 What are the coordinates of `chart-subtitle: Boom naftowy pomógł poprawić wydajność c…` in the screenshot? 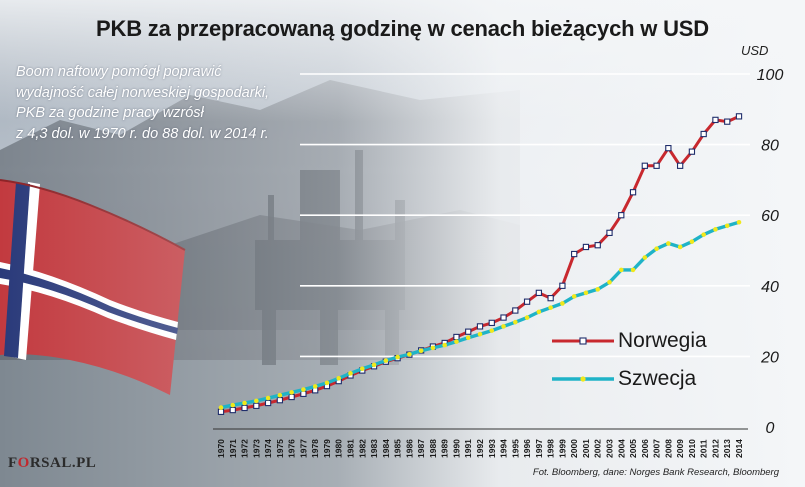 It's located at (166, 103).